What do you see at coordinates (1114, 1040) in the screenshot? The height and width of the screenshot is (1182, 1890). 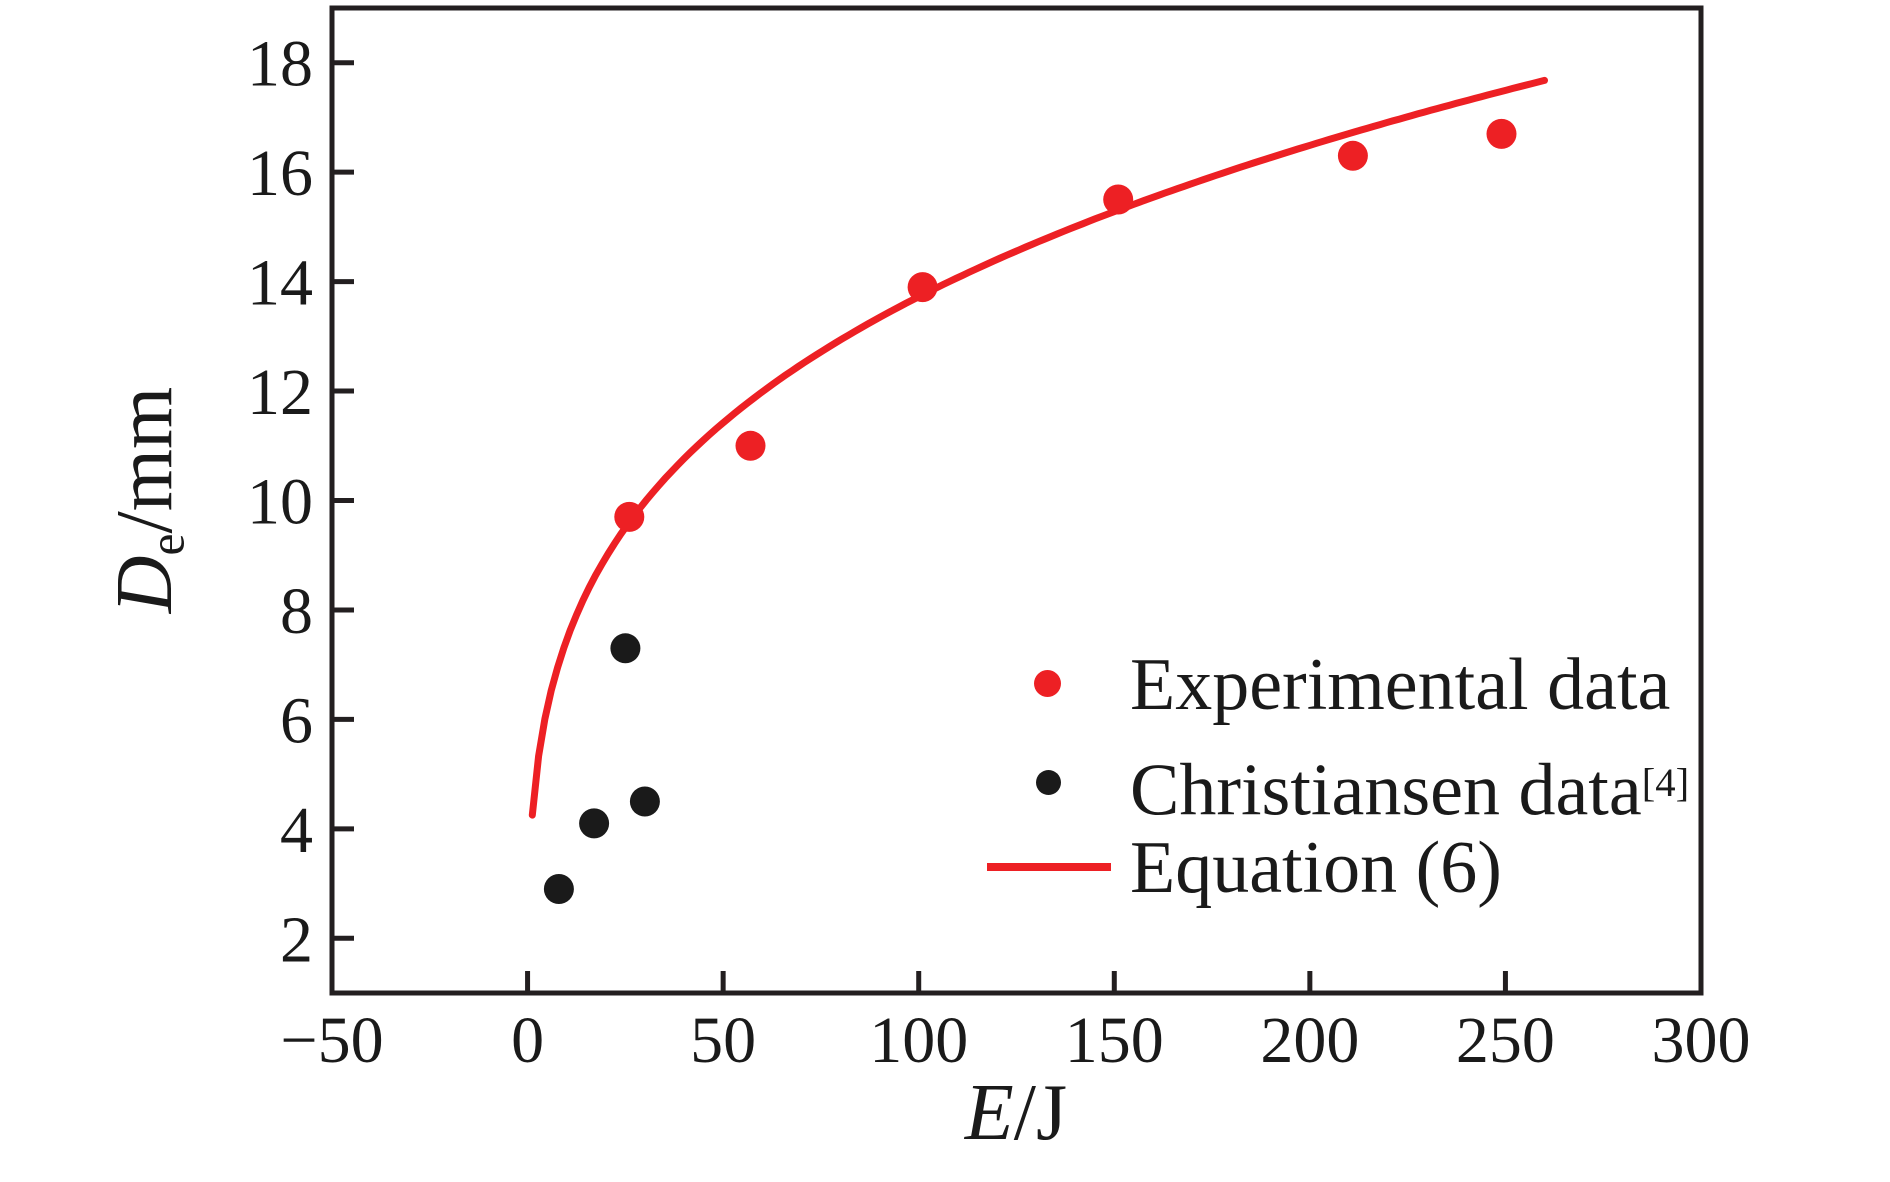 I see `x-tick-label: 150` at bounding box center [1114, 1040].